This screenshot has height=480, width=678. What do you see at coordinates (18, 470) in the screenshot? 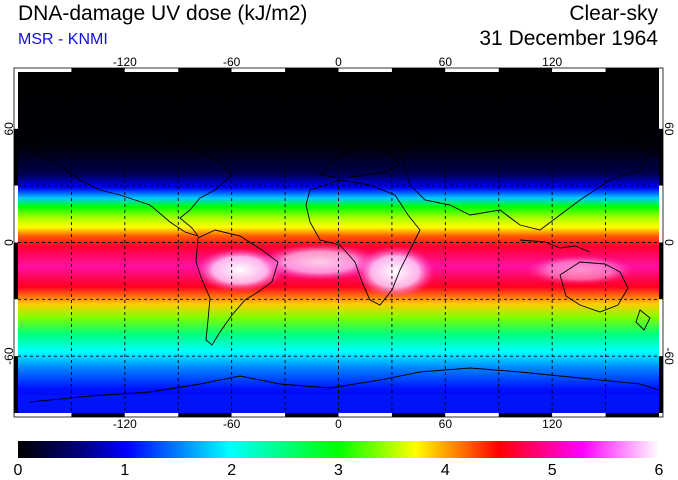
I see `colorbar-tick-label: 0` at bounding box center [18, 470].